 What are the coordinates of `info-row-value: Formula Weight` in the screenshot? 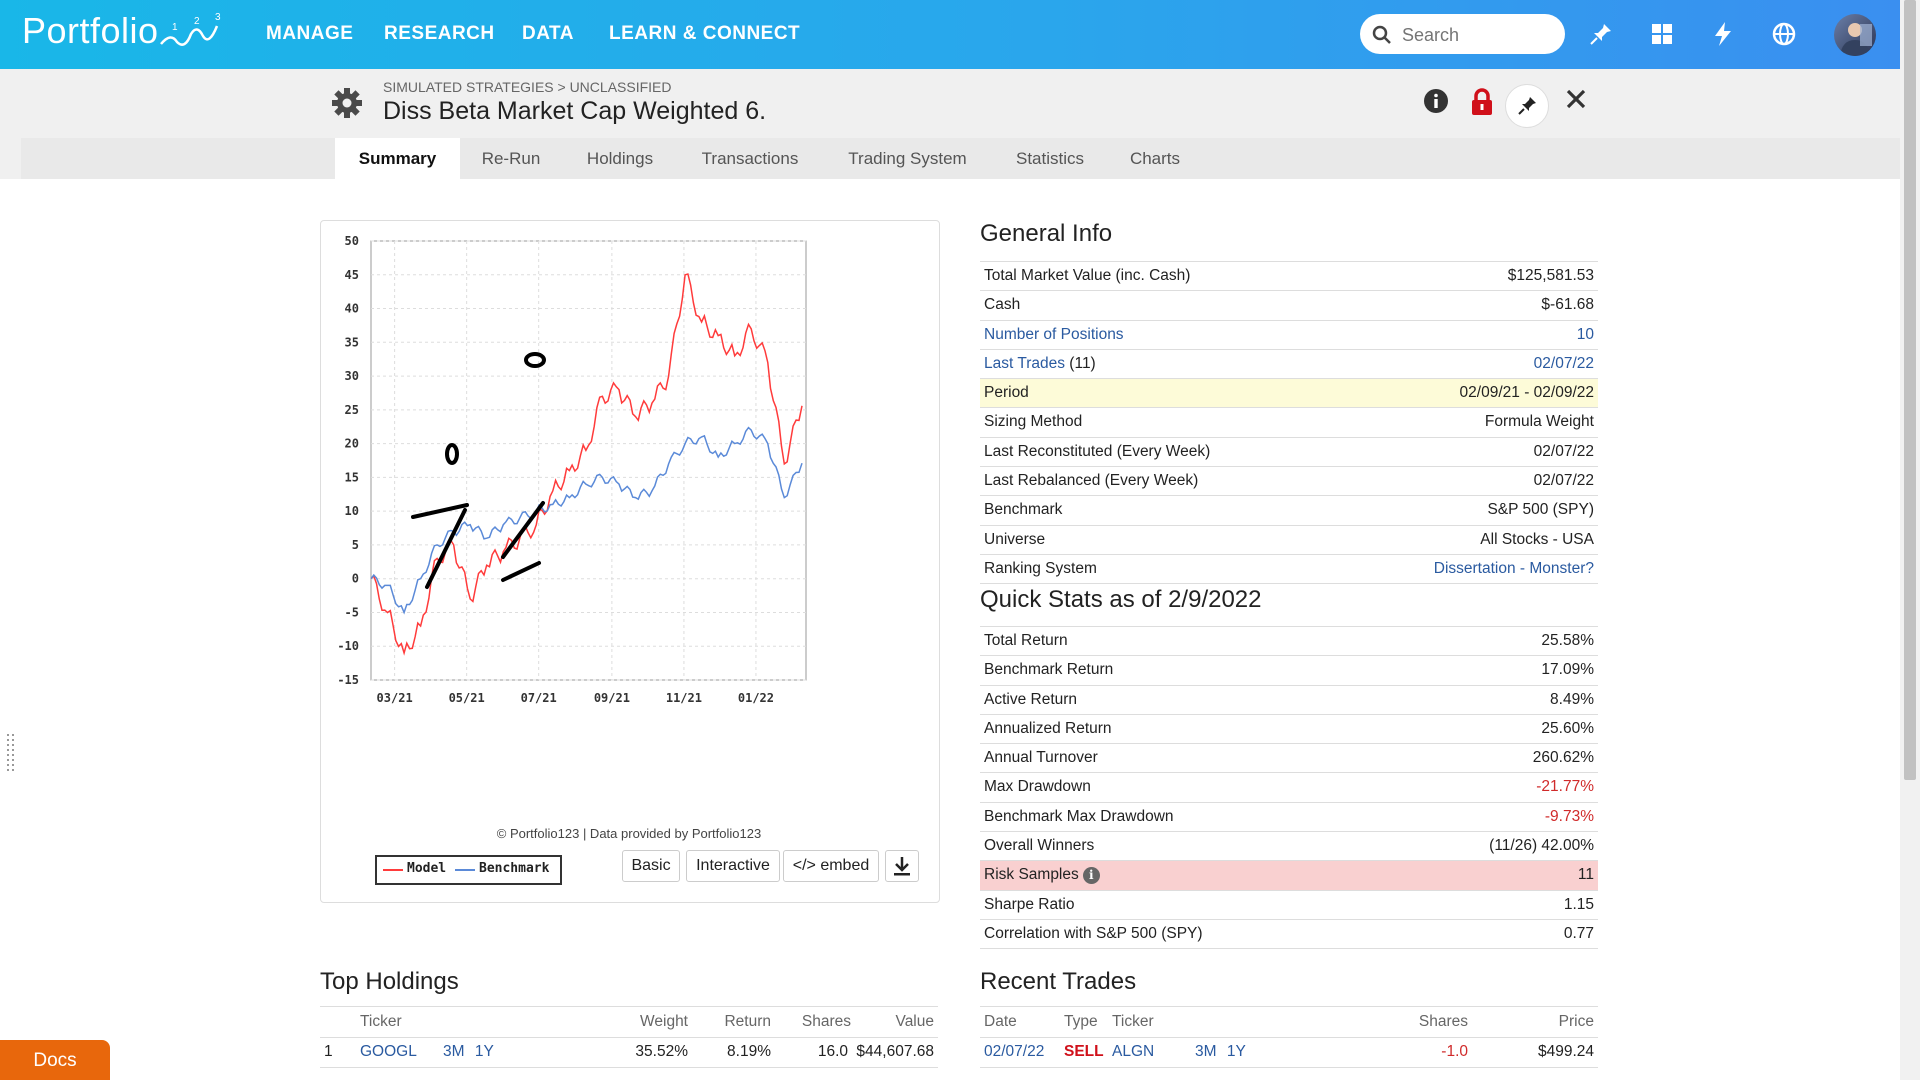 It's located at (1539, 422).